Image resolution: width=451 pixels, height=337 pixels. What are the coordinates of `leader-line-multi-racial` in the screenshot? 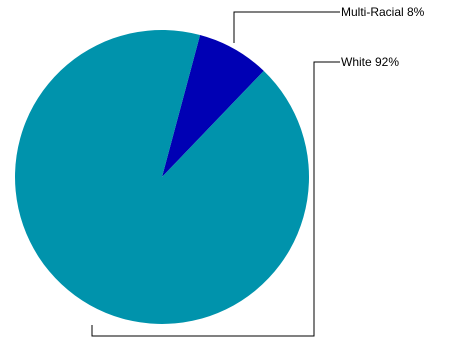 It's located at (286, 27).